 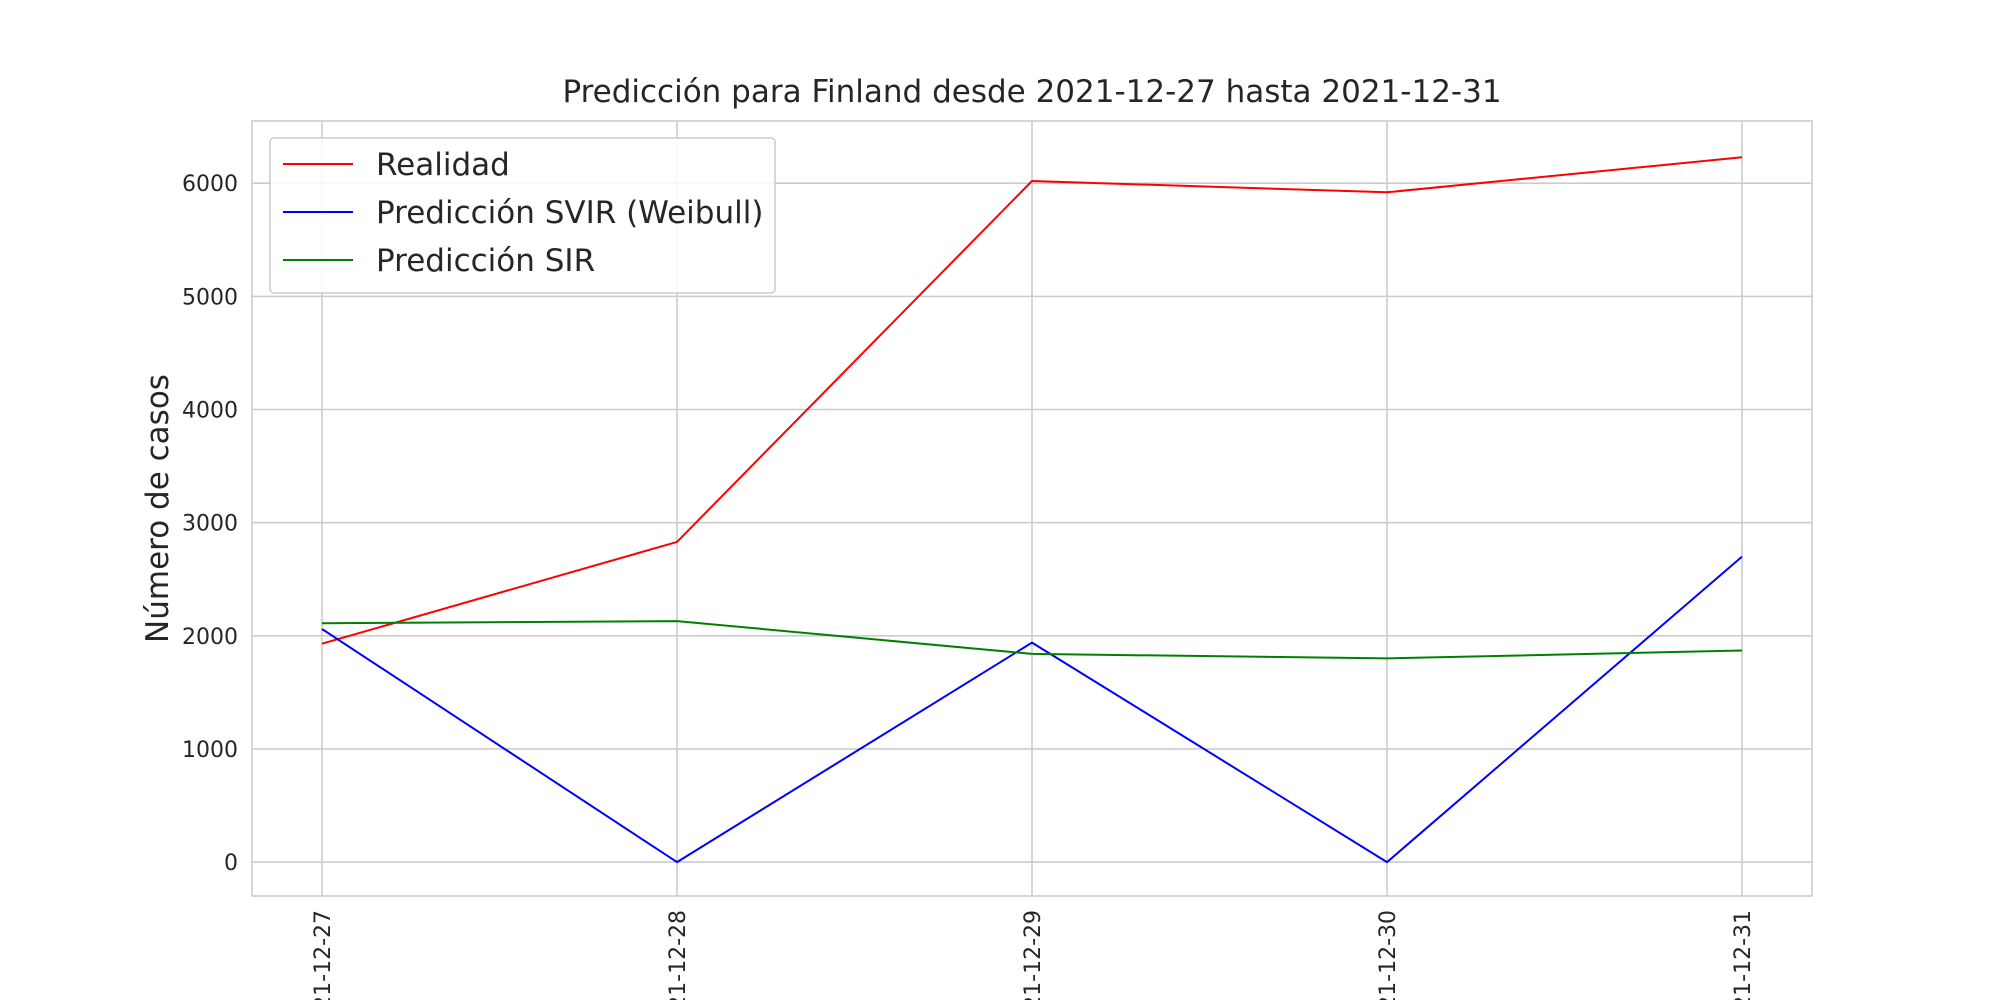 What do you see at coordinates (443, 165) in the screenshot?
I see `legend-label-1: Realidad` at bounding box center [443, 165].